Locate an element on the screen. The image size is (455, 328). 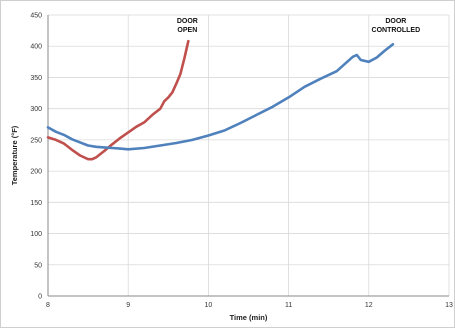
series-annotation: OPEN is located at coordinates (187, 30).